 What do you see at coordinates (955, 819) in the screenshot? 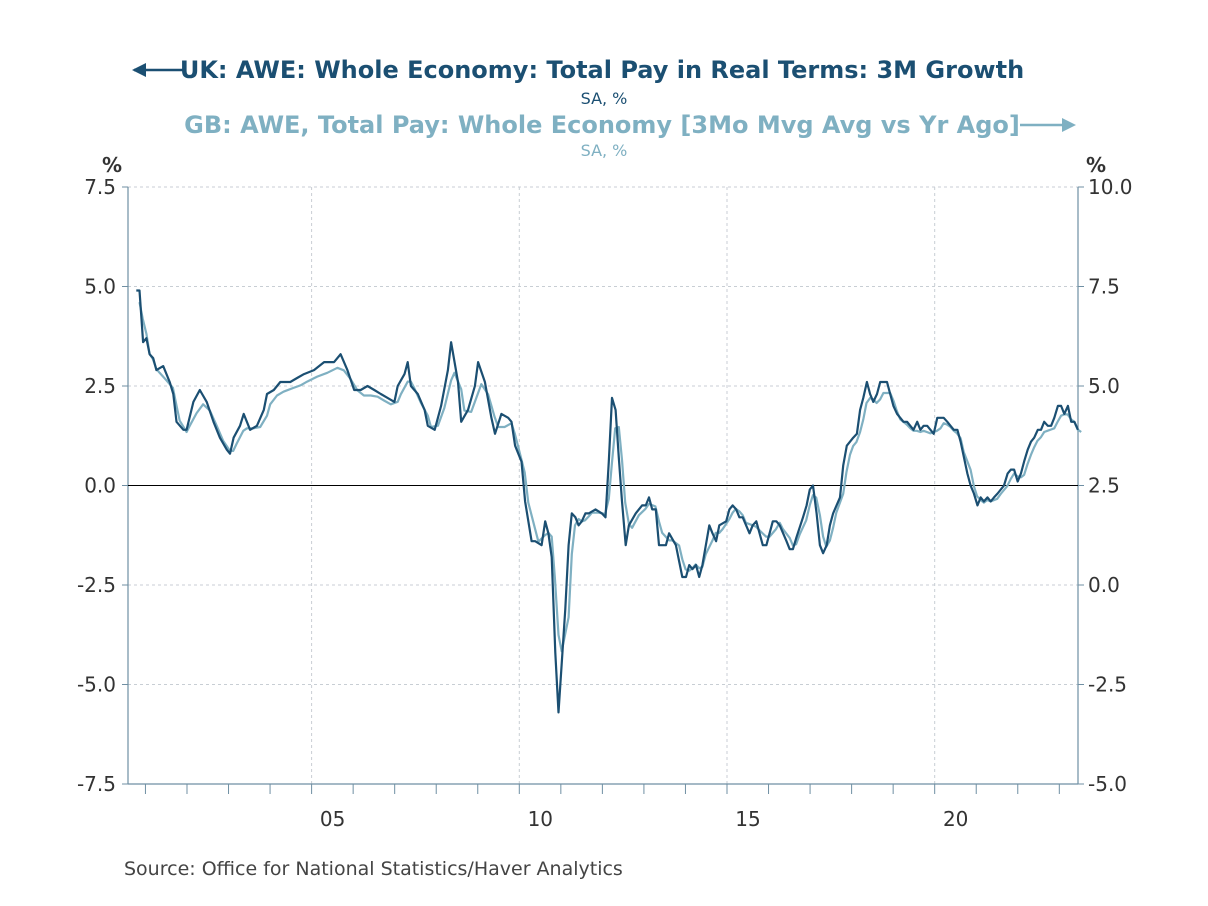
I see `x-tick-label: 20` at bounding box center [955, 819].